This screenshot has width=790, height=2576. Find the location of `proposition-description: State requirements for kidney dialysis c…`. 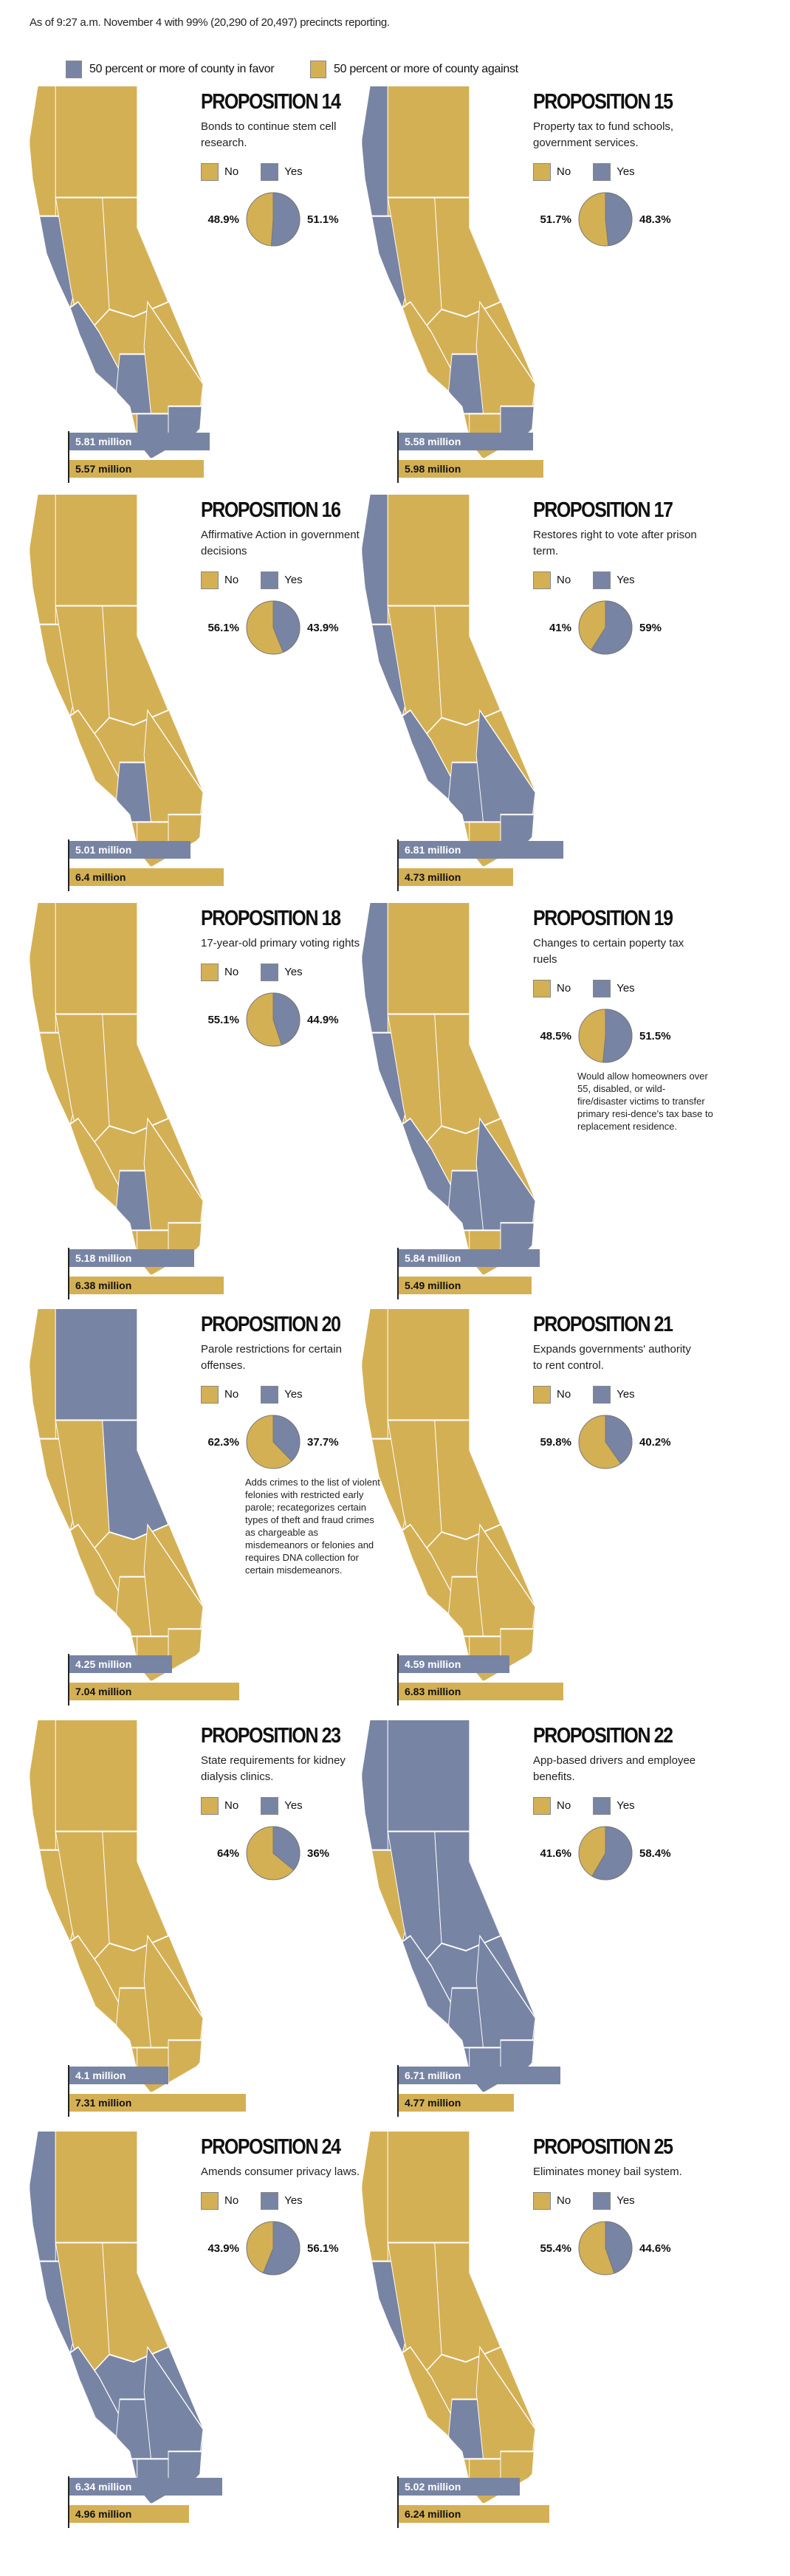

proposition-description: State requirements for kidney dialysis c… is located at coordinates (273, 1768).